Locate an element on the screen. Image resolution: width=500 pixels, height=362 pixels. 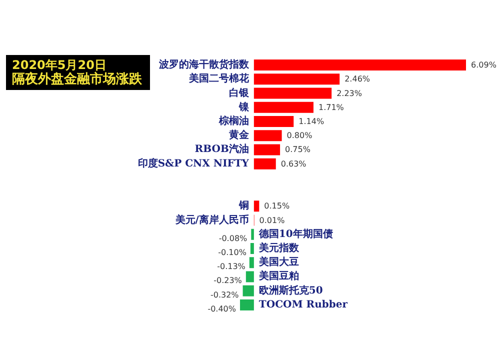
y-tick-label: 棕榈油 is located at coordinates (233, 121).